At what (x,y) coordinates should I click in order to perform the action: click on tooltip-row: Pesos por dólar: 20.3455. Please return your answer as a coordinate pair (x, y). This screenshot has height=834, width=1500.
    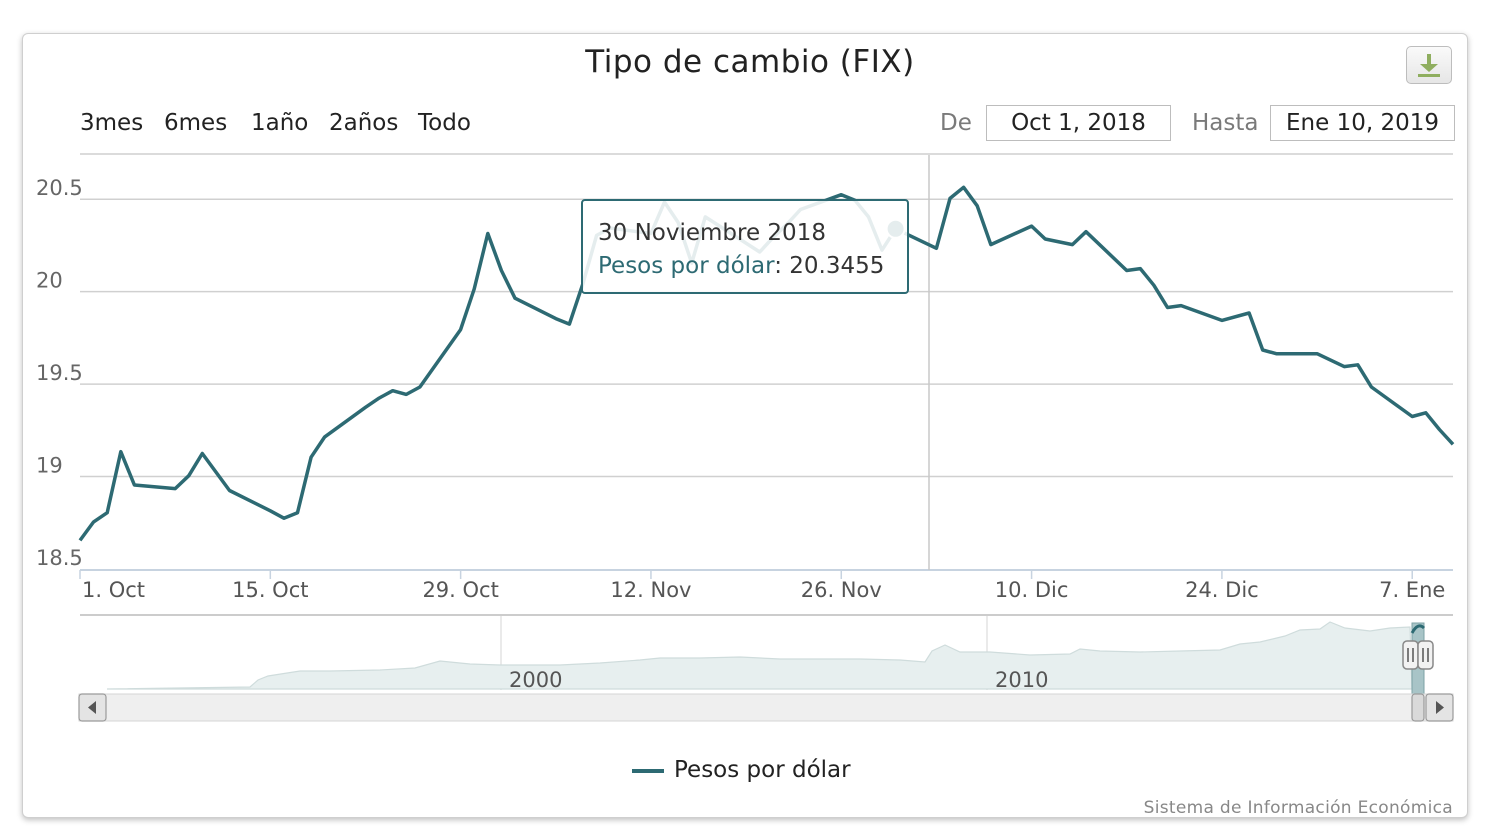
    Looking at the image, I should click on (741, 266).